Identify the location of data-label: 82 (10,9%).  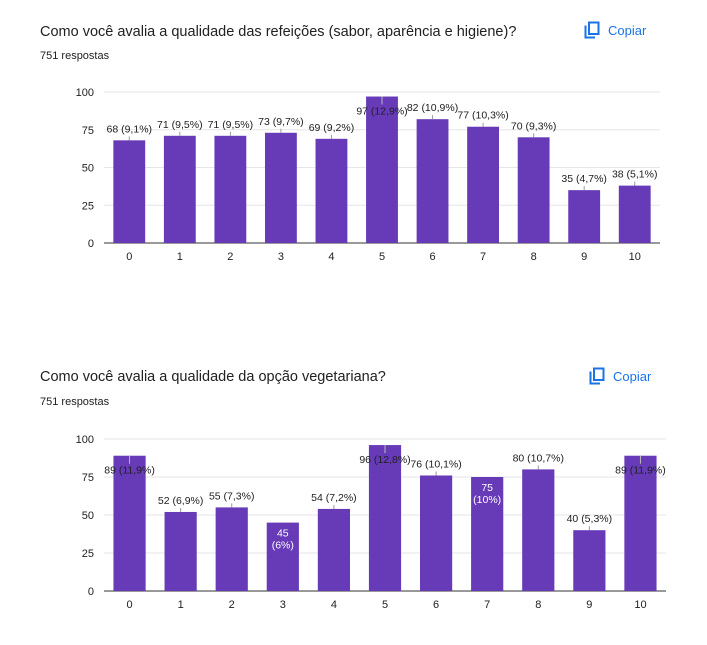
(432, 108).